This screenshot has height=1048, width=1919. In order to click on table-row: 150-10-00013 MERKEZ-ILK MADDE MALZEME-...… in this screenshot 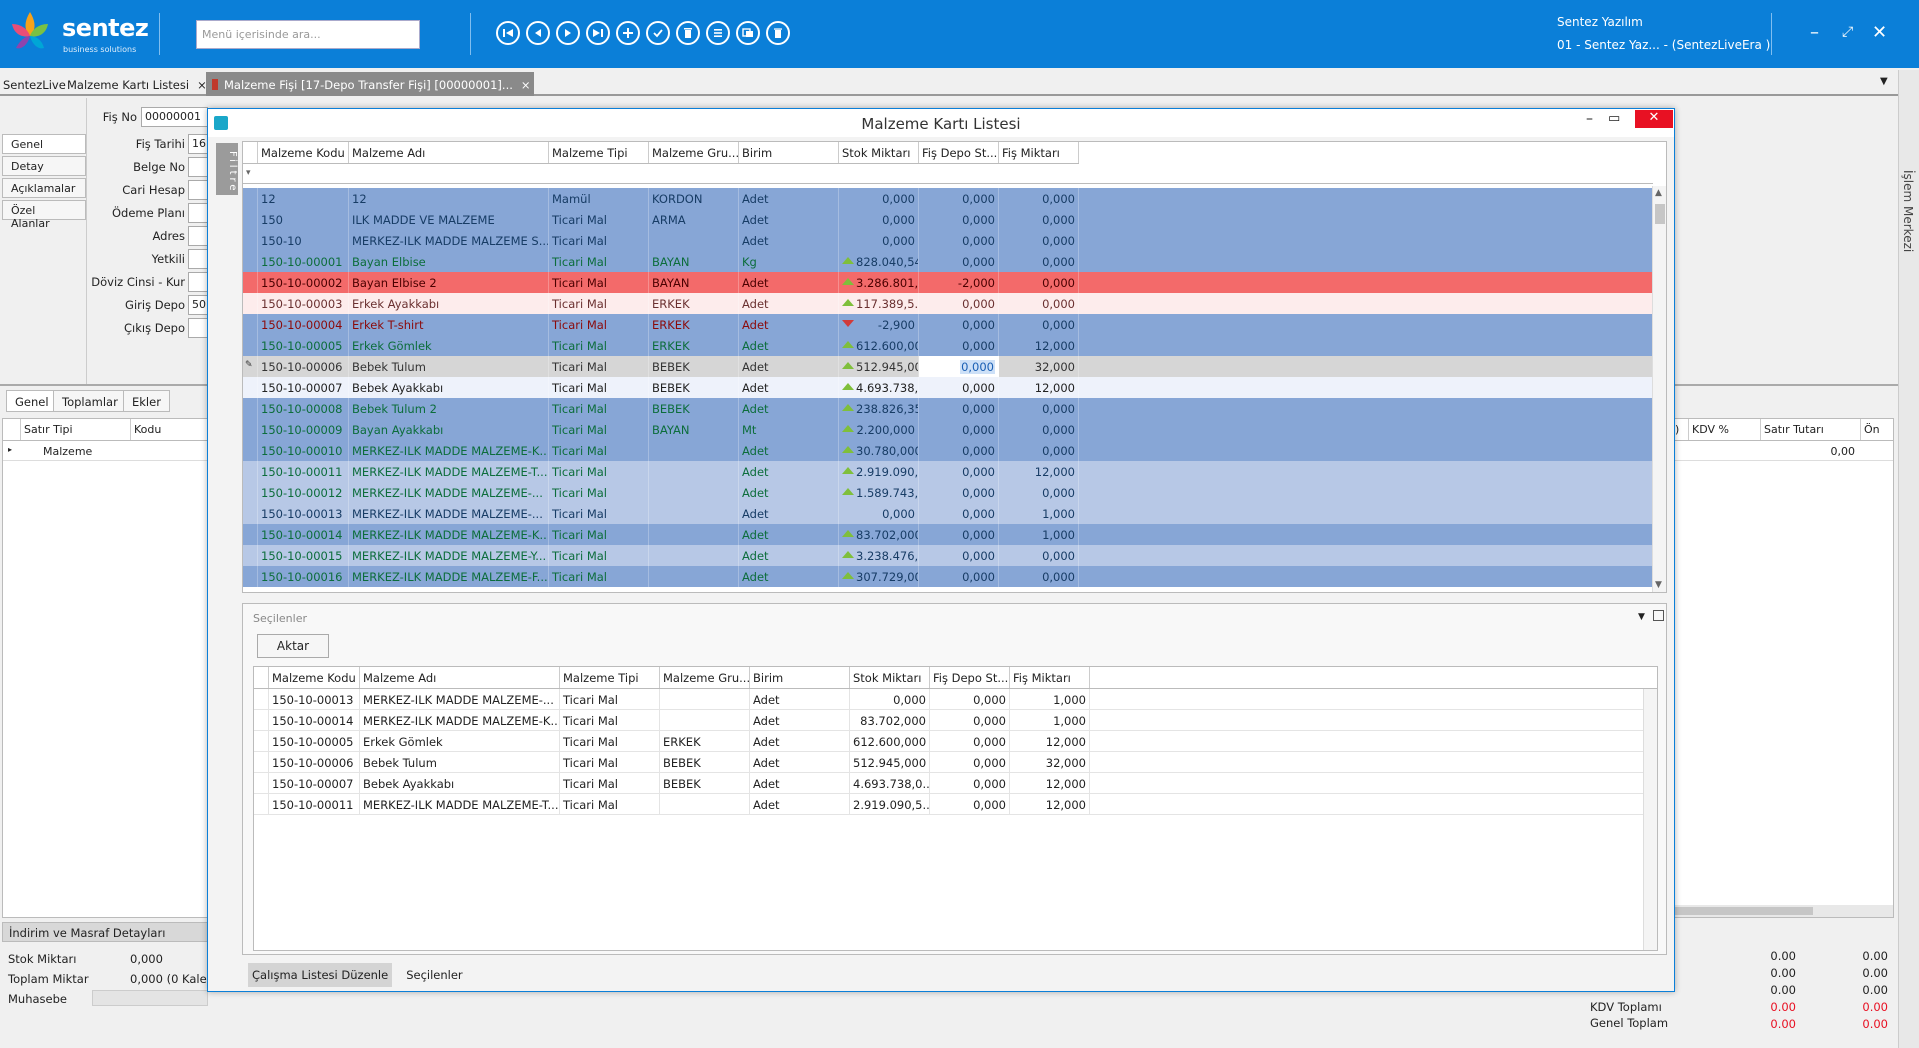, I will do `click(955, 699)`.